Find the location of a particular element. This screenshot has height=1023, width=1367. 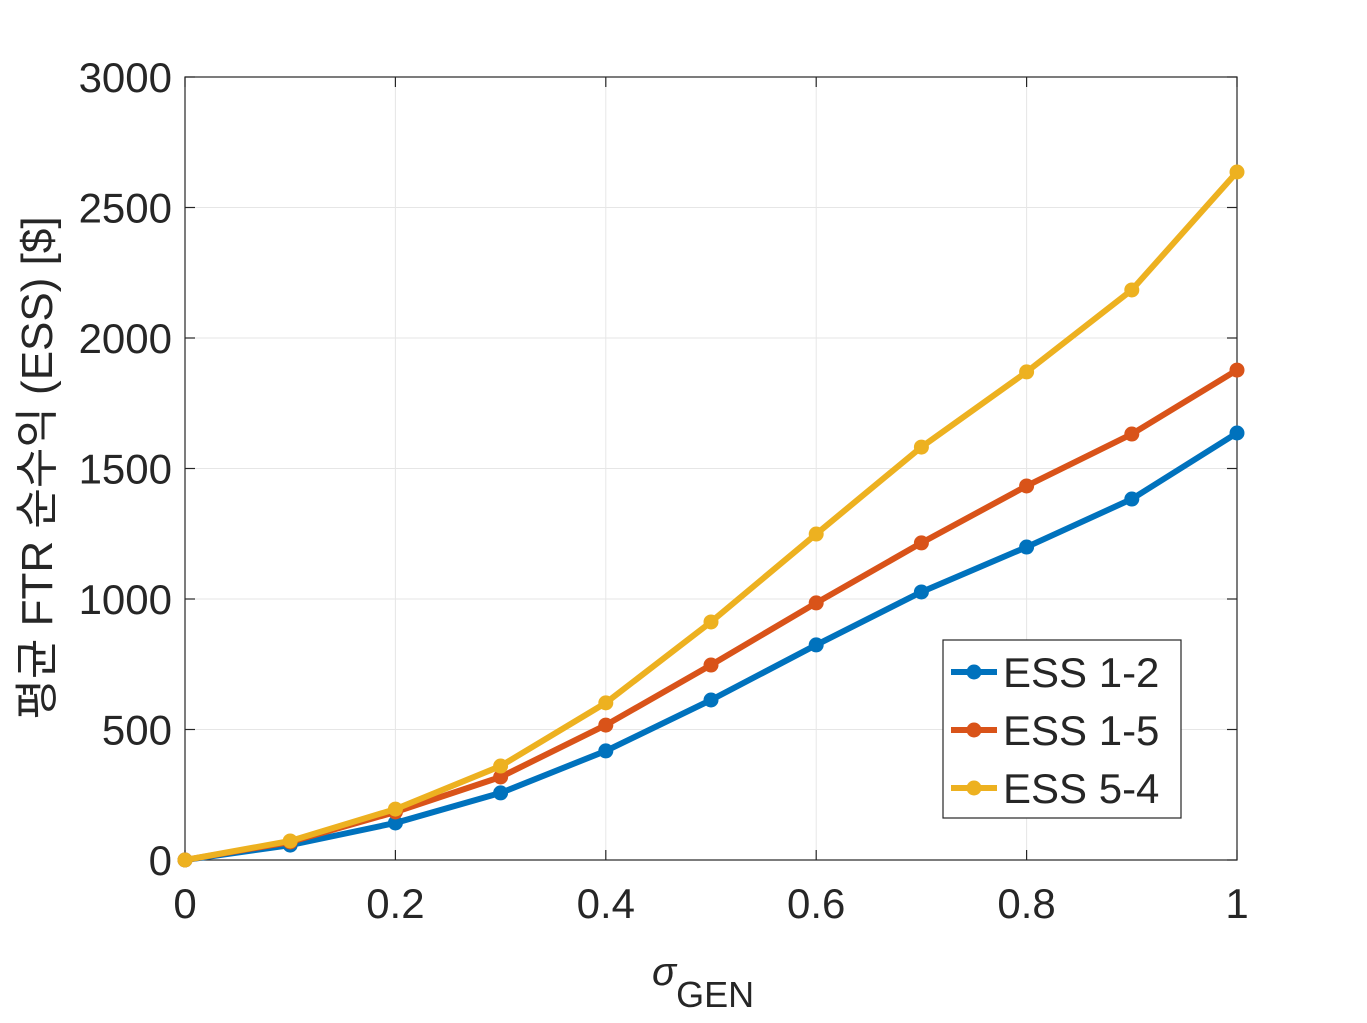

x-axis-label-subscript: GEN is located at coordinates (715, 994).